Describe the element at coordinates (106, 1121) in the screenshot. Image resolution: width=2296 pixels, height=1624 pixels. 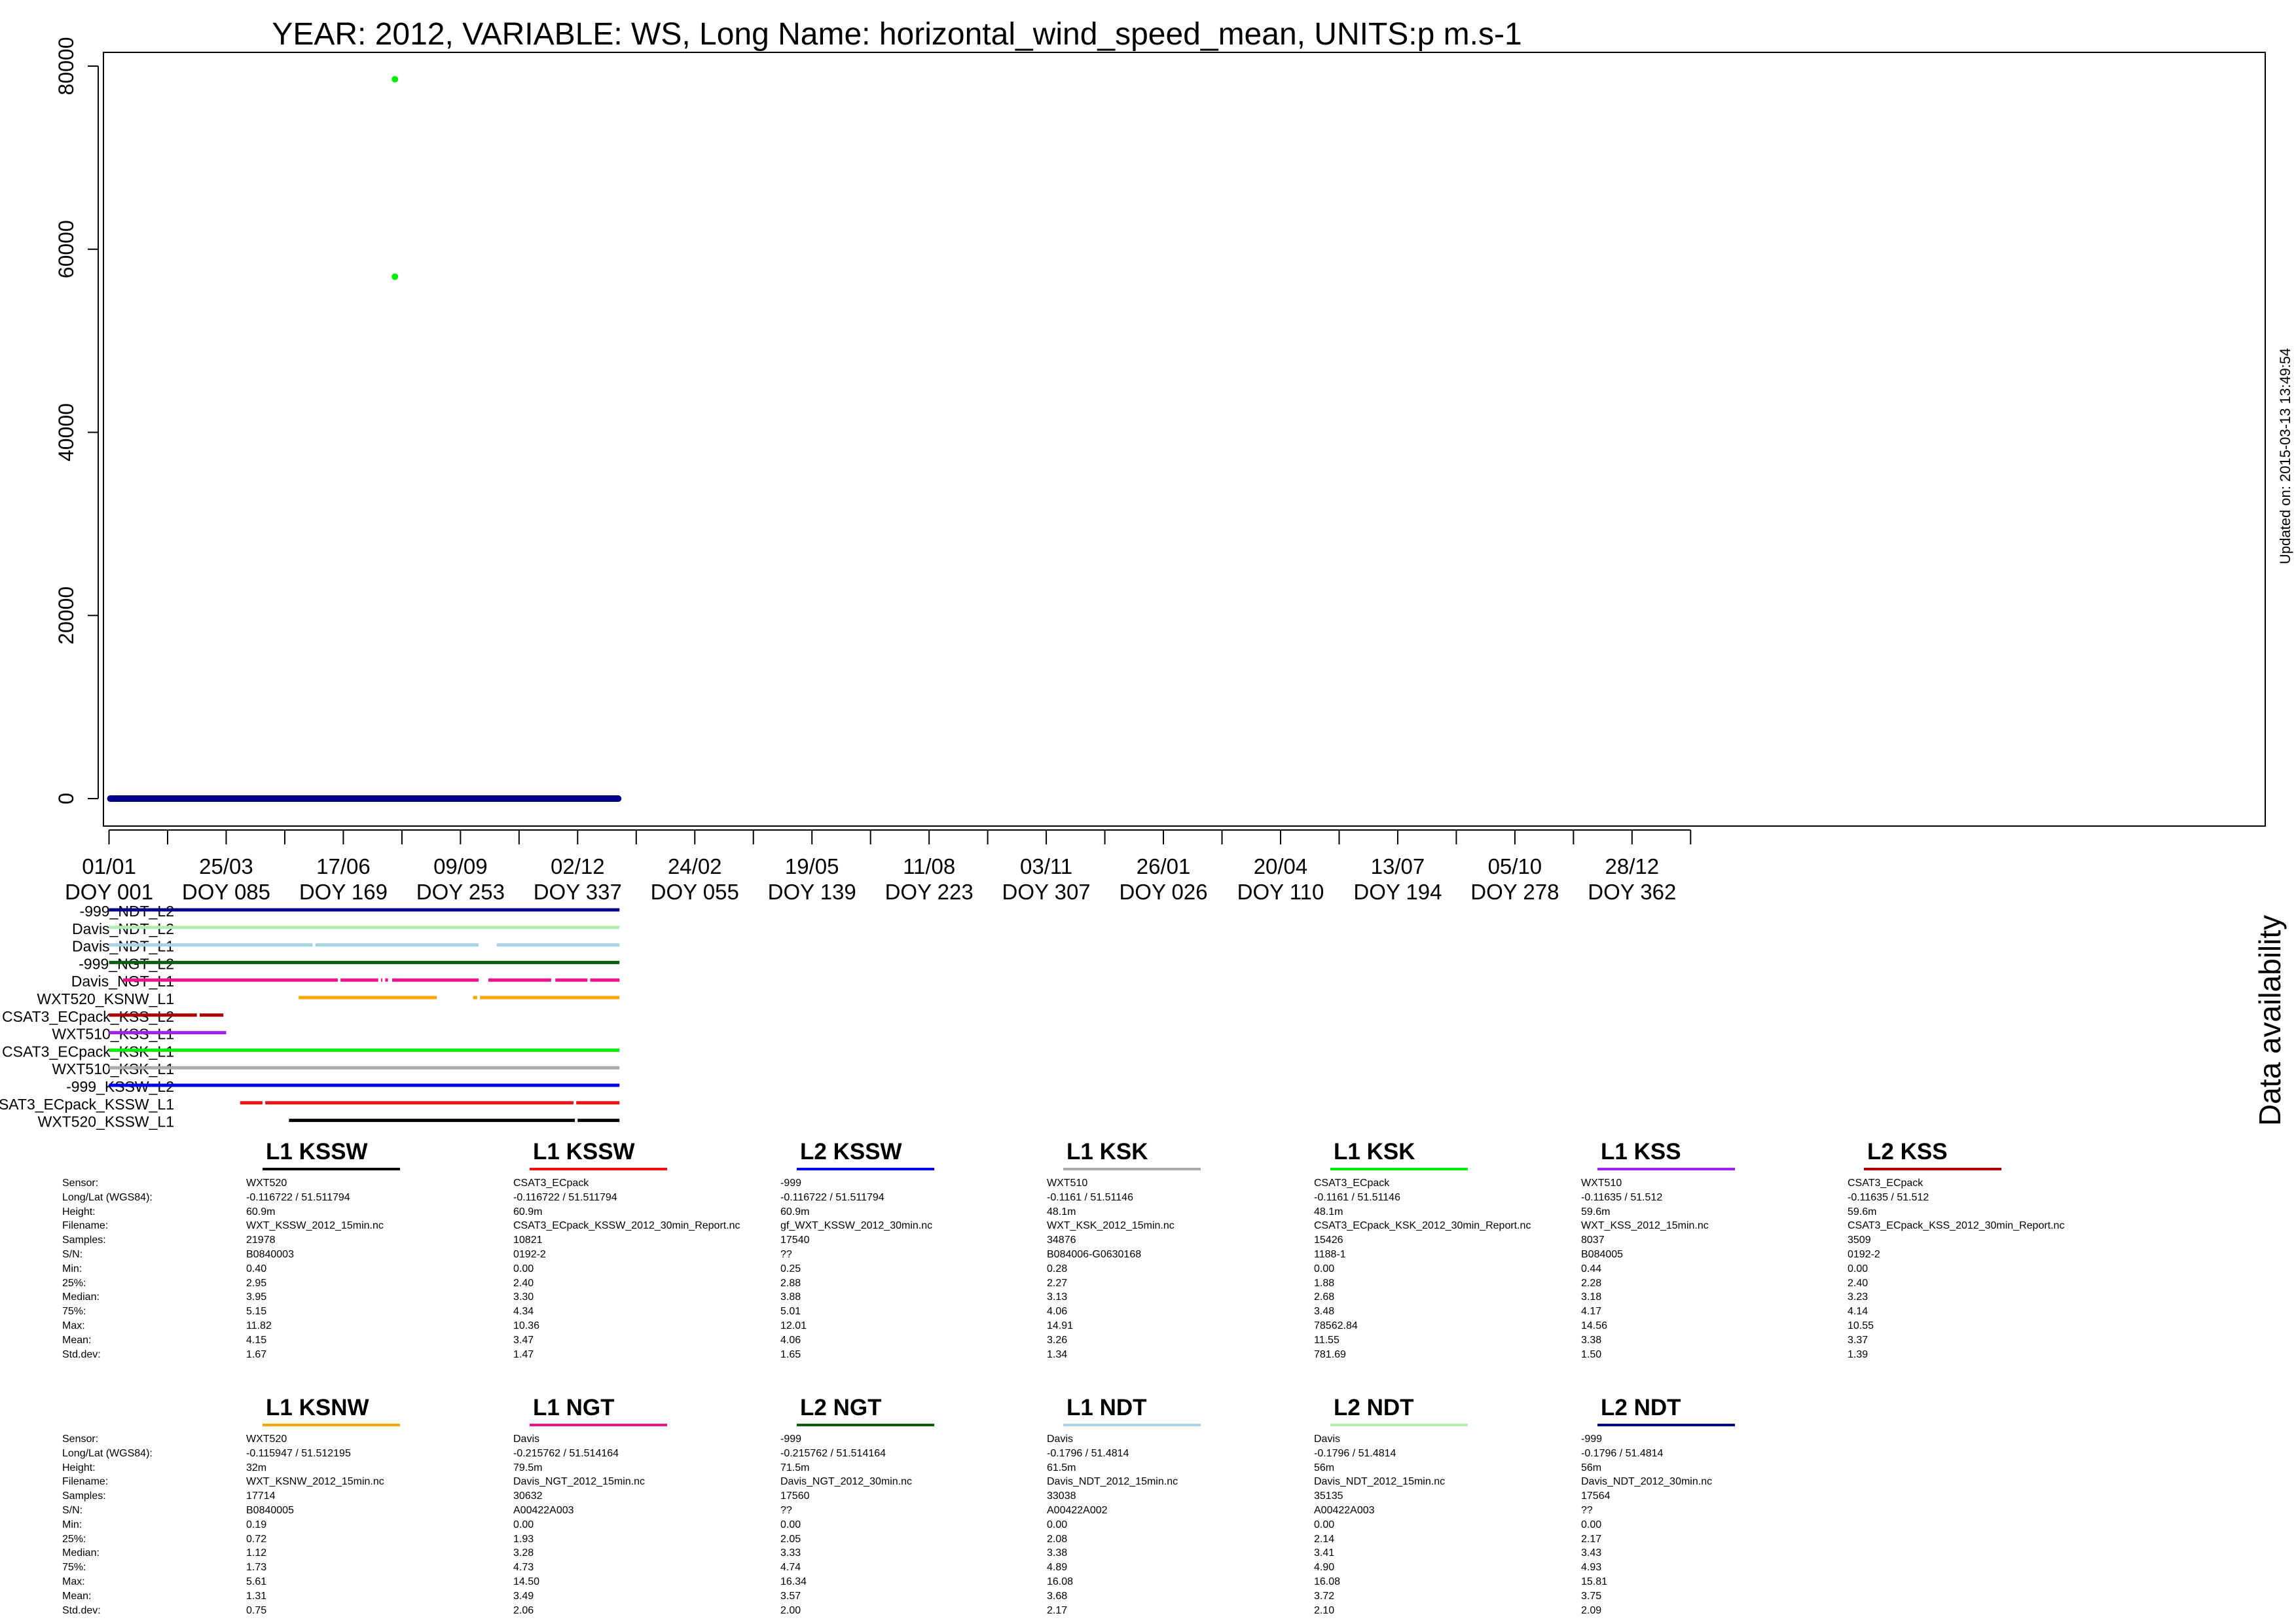
I see `availability-row-label: WXT520_KSSW_L1` at that location.